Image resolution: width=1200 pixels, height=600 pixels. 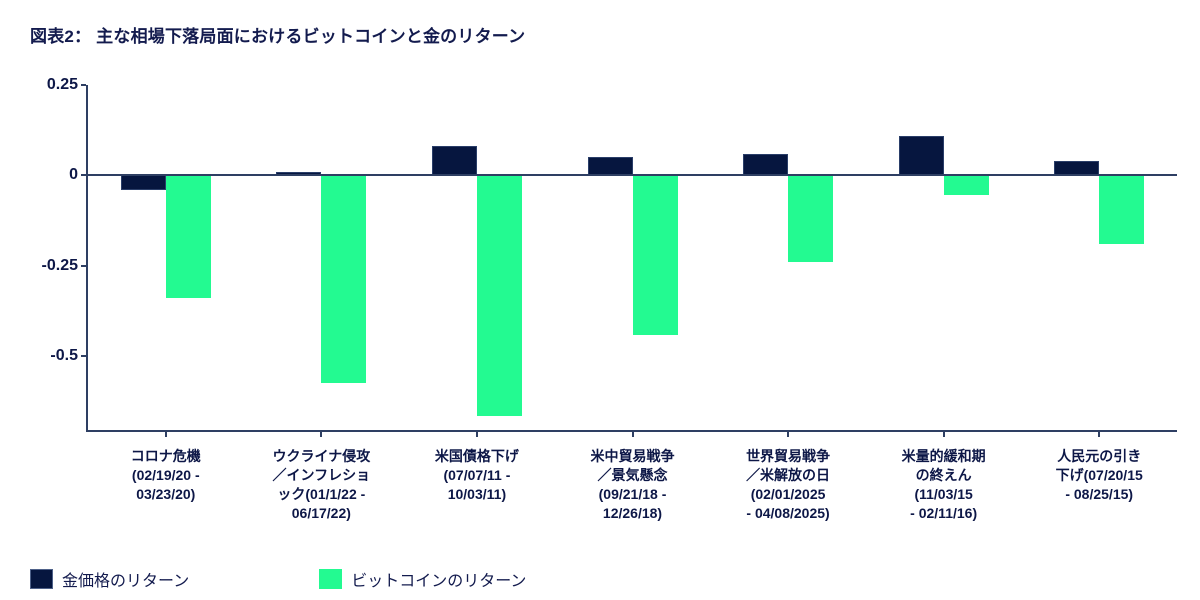 I want to click on category-label: コロナ危機 (02/19/20 - 03/23/20), so click(x=165, y=475).